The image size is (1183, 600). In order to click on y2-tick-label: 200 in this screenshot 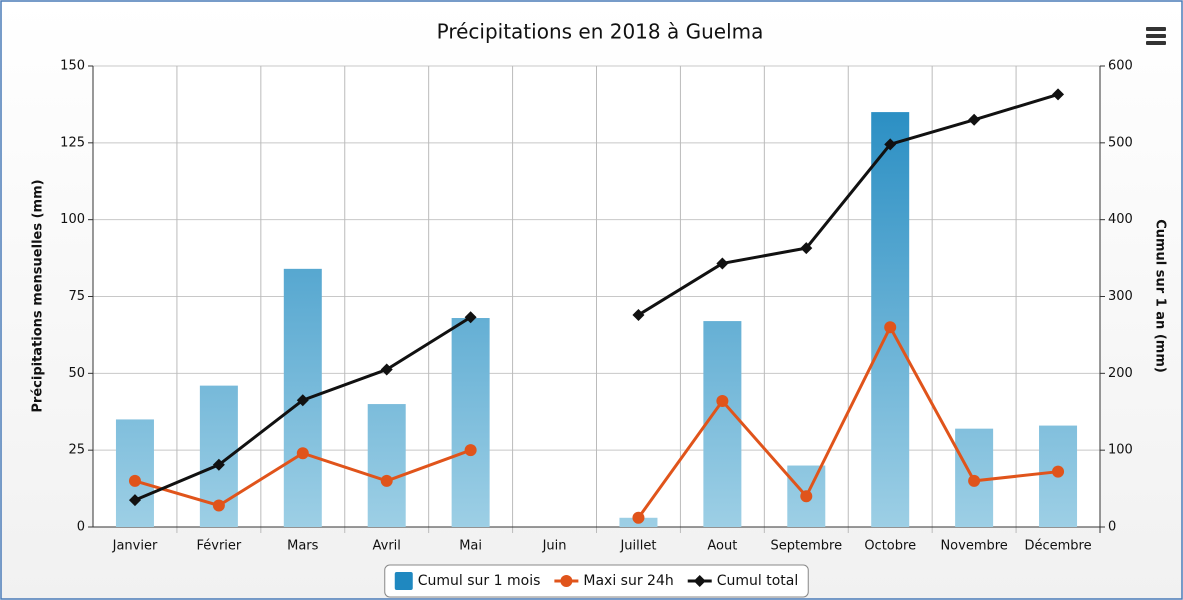, I will do `click(1120, 373)`.